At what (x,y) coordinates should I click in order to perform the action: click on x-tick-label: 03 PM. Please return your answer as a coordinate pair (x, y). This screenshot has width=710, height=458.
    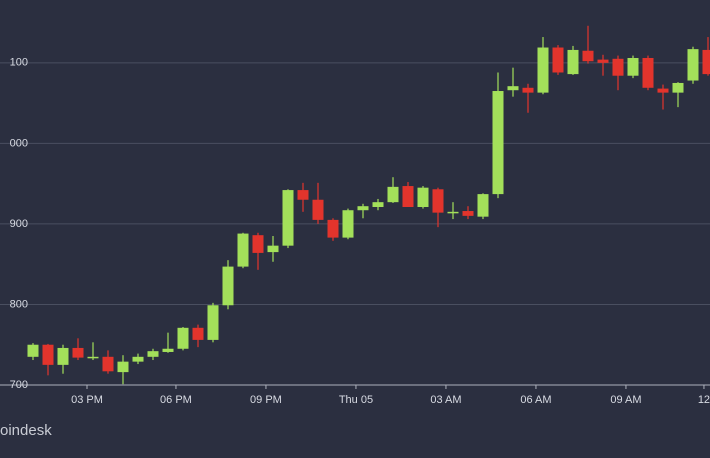
    Looking at the image, I should click on (87, 400).